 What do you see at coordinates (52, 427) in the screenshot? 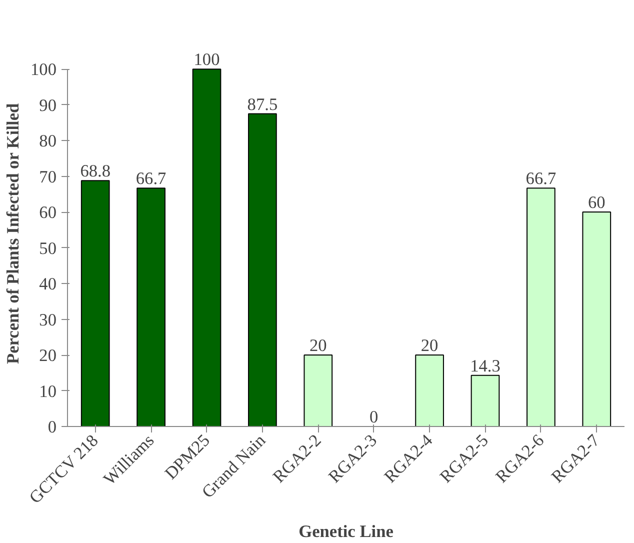
I see `y-tick-label: 0` at bounding box center [52, 427].